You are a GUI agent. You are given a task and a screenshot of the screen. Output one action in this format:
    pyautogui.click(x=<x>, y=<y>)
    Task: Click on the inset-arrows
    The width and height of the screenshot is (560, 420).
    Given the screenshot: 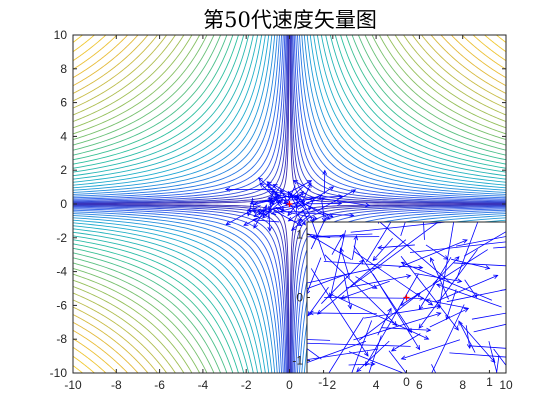 What is the action you would take?
    pyautogui.click(x=406, y=297)
    